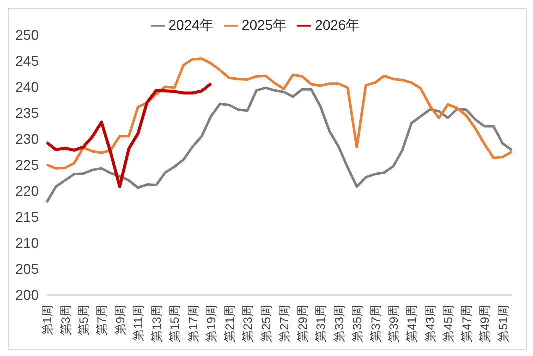 The width and height of the screenshot is (533, 356). I want to click on x-tick-label: 第25周, so click(266, 323).